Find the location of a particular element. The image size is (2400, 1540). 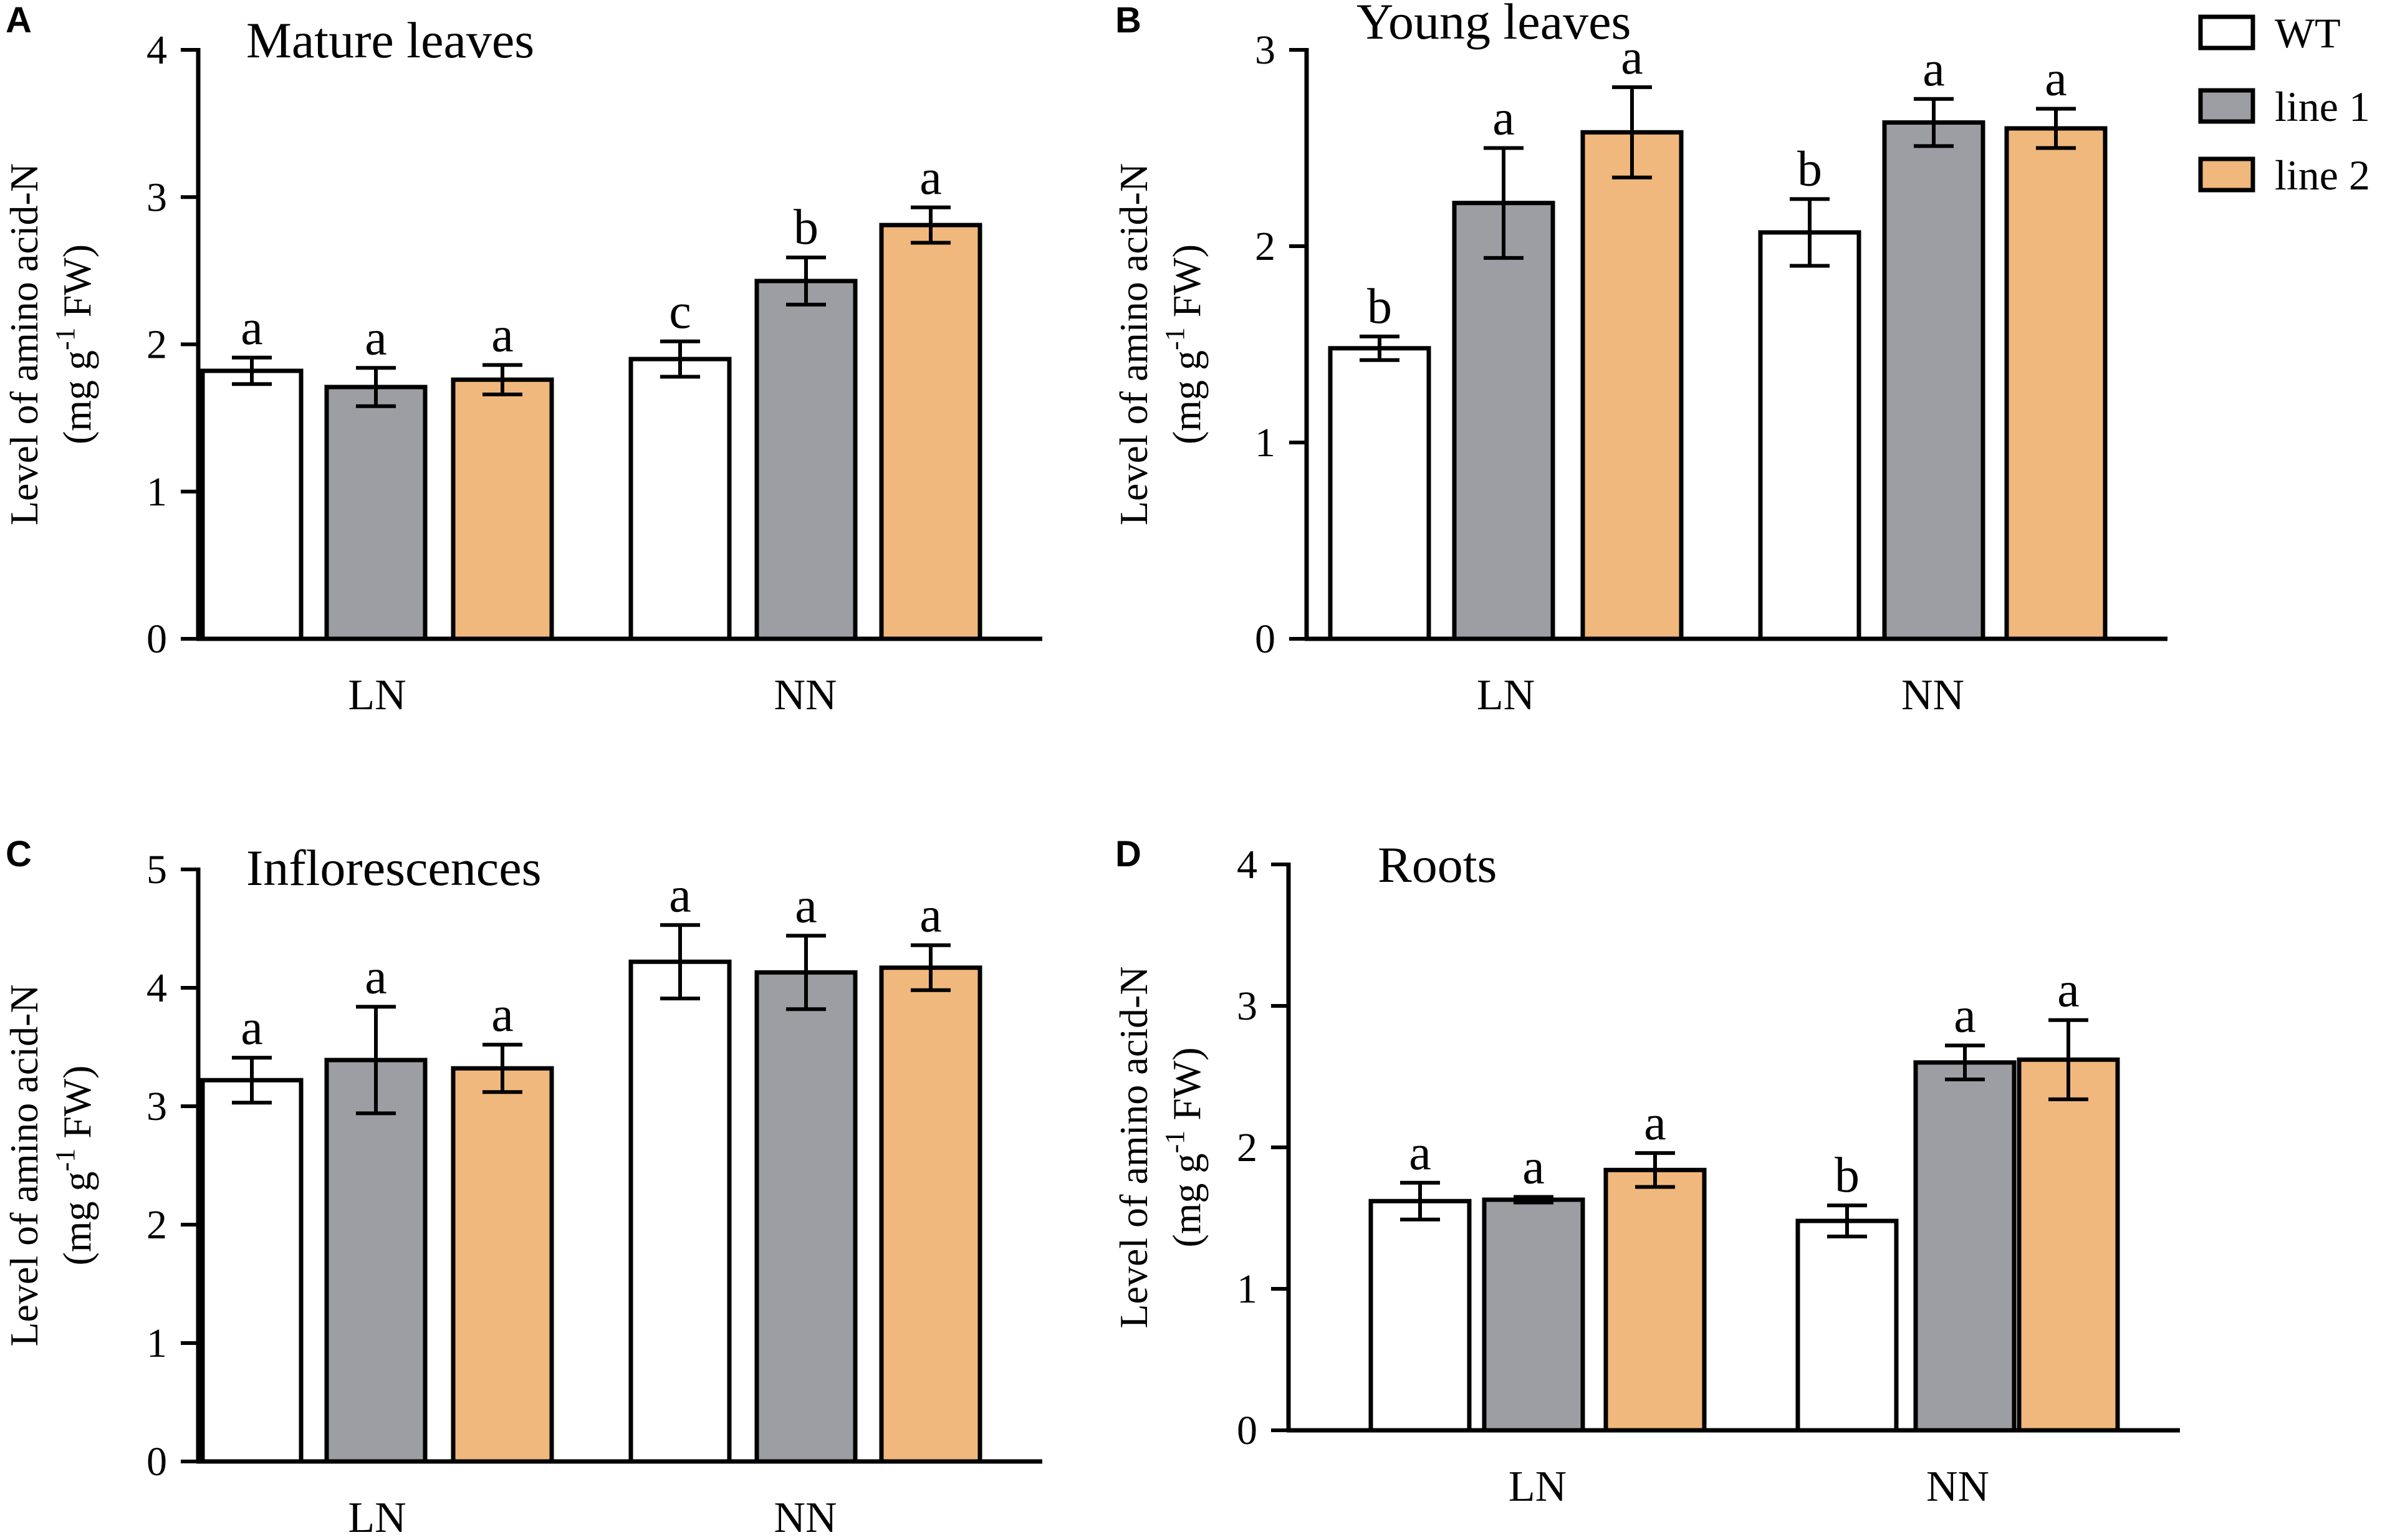

chart-title: Young leaves is located at coordinates (1494, 25).